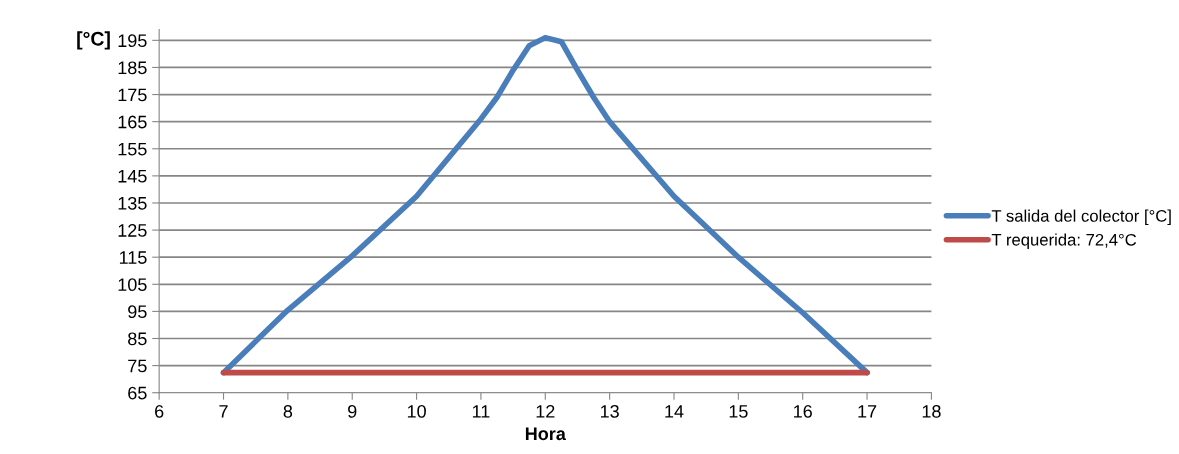  What do you see at coordinates (738, 411) in the screenshot?
I see `x-tick-label: 15` at bounding box center [738, 411].